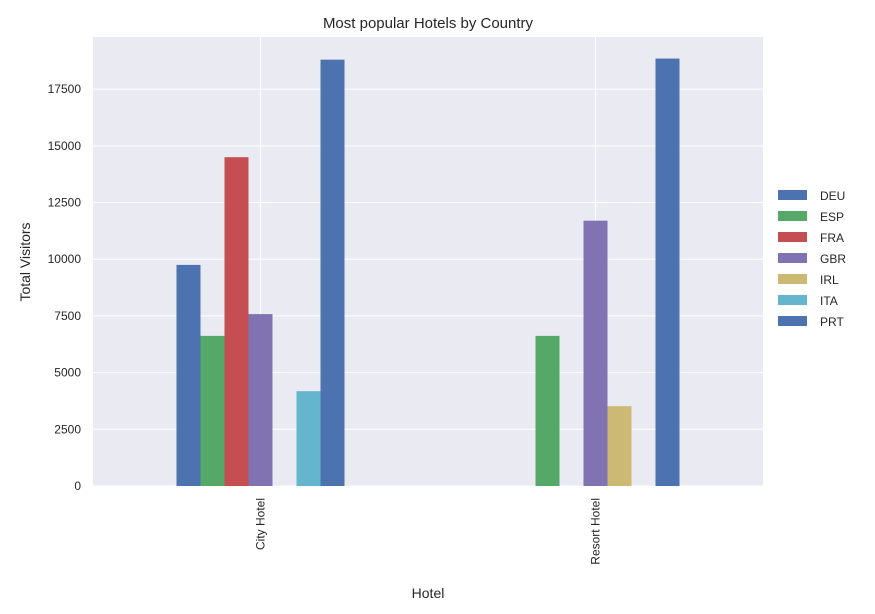 The image size is (875, 614). Describe the element at coordinates (67, 373) in the screenshot. I see `y-tick-label: 5000` at that location.